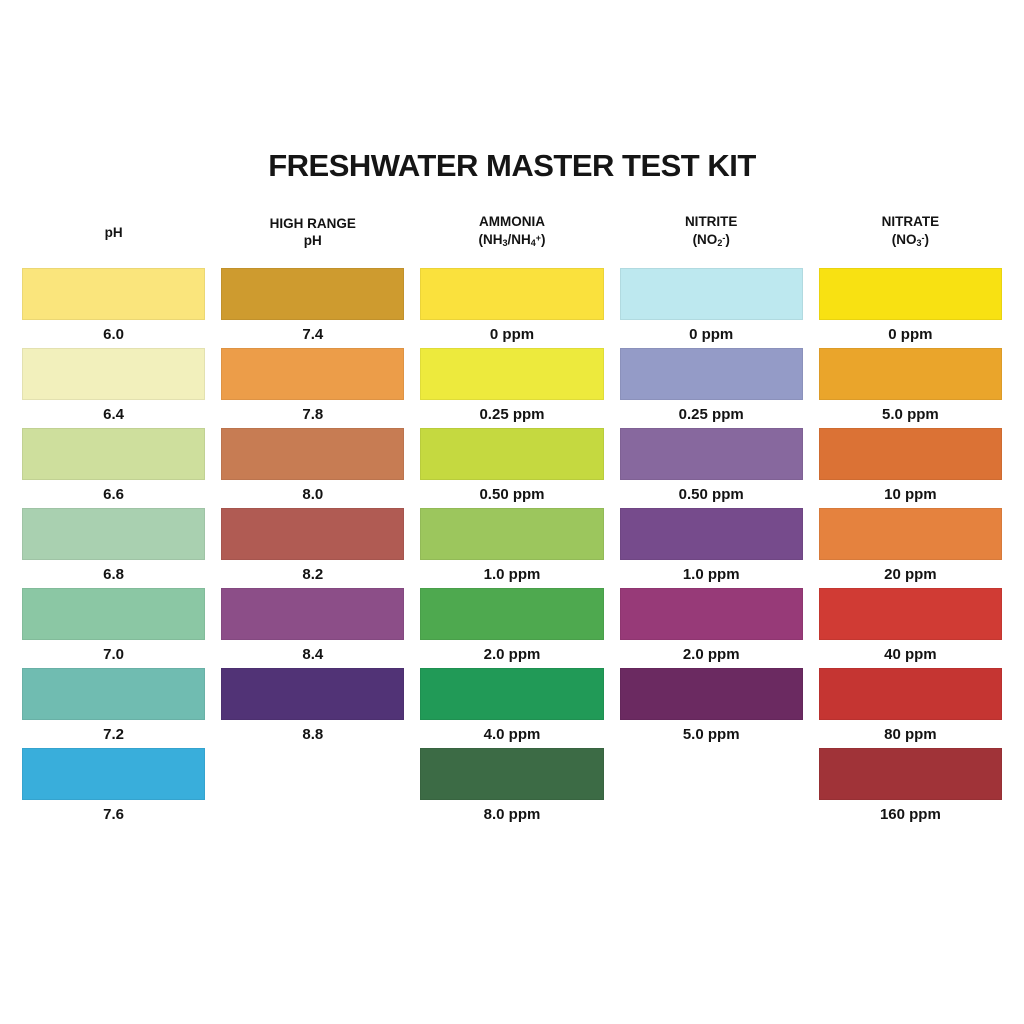  What do you see at coordinates (312, 232) in the screenshot?
I see `column-header-high-range-ph: HIGH RANGE pH` at bounding box center [312, 232].